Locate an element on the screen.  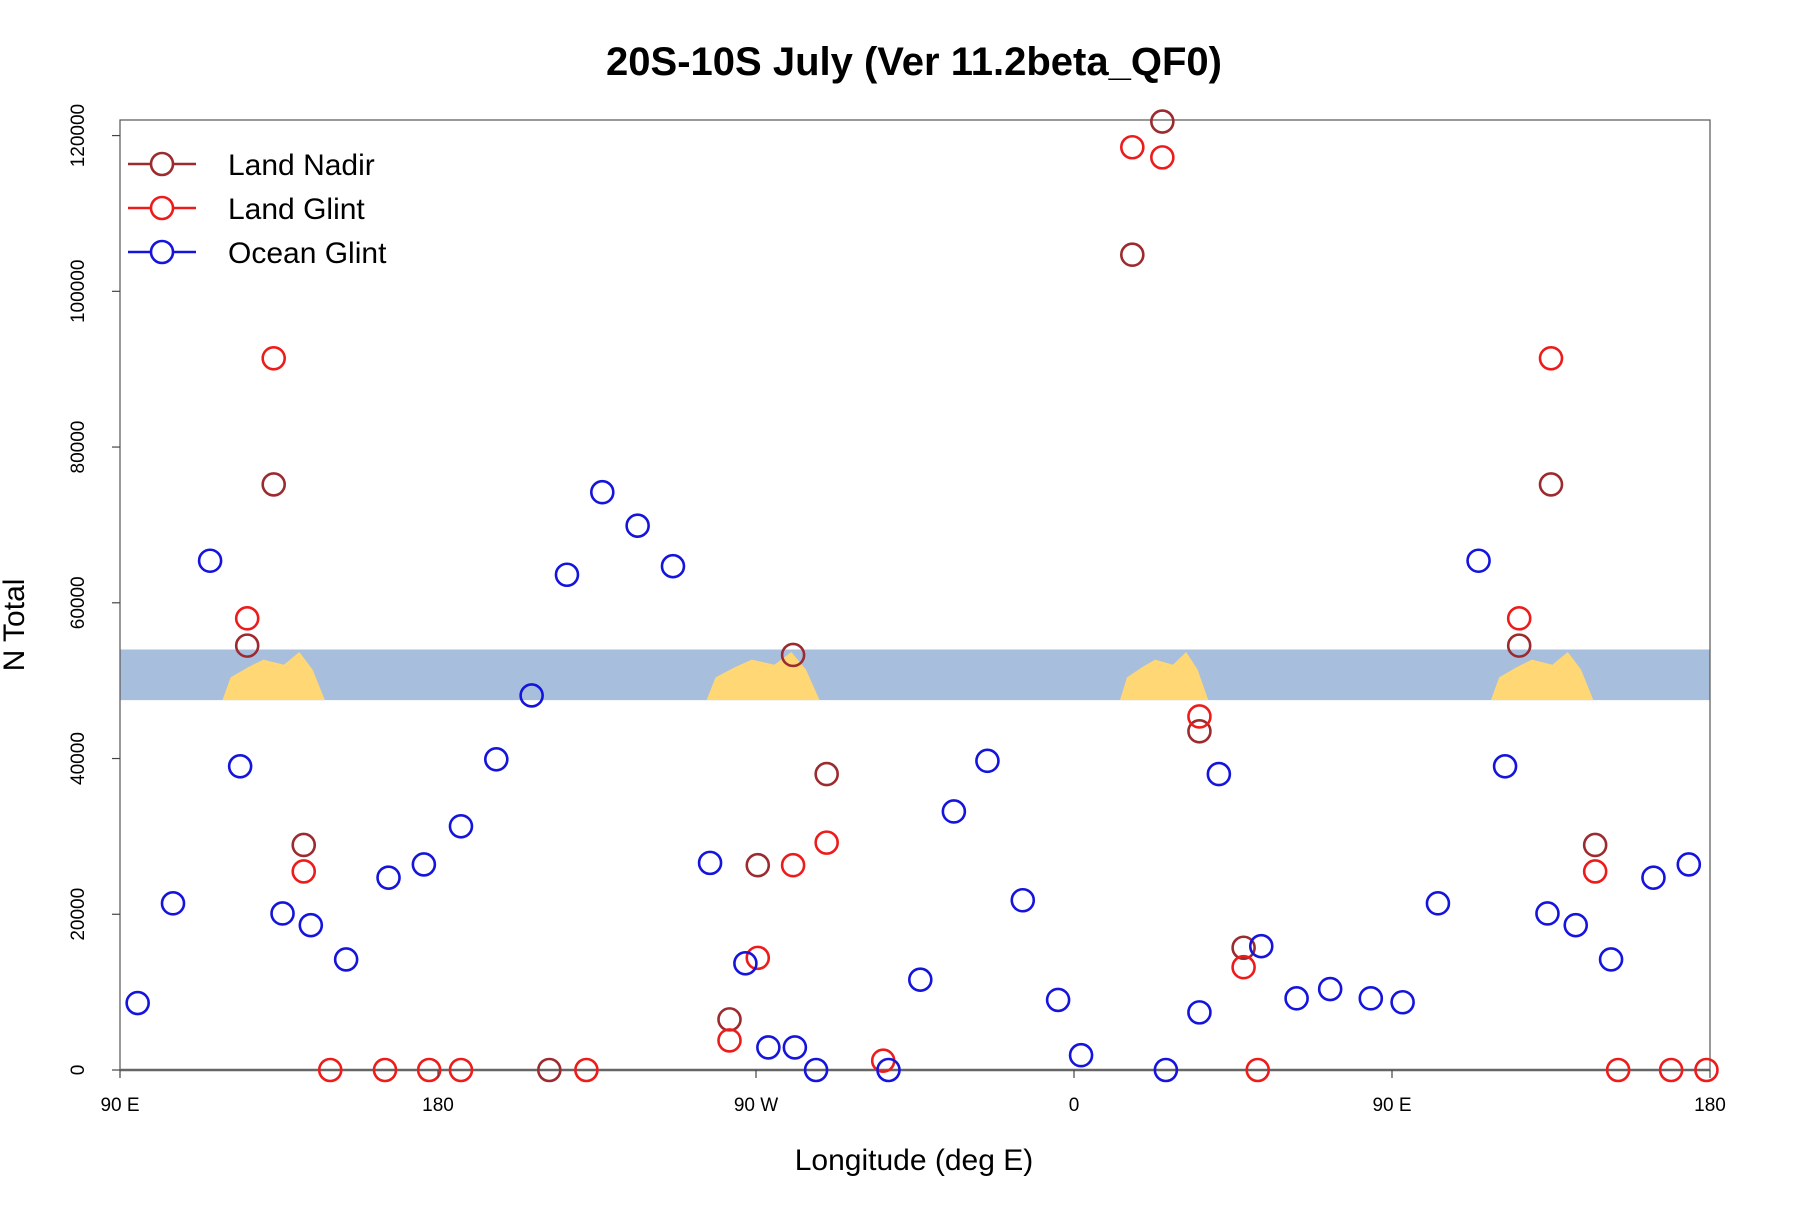
y-tick-label: 20000 is located at coordinates (78, 914).